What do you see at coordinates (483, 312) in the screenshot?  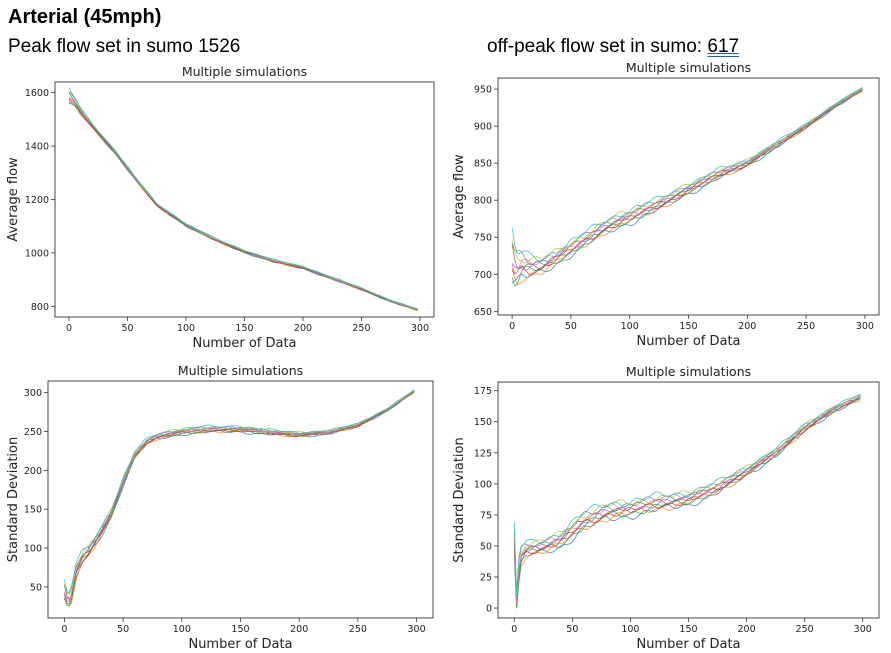 I see `y-tick-label: 650` at bounding box center [483, 312].